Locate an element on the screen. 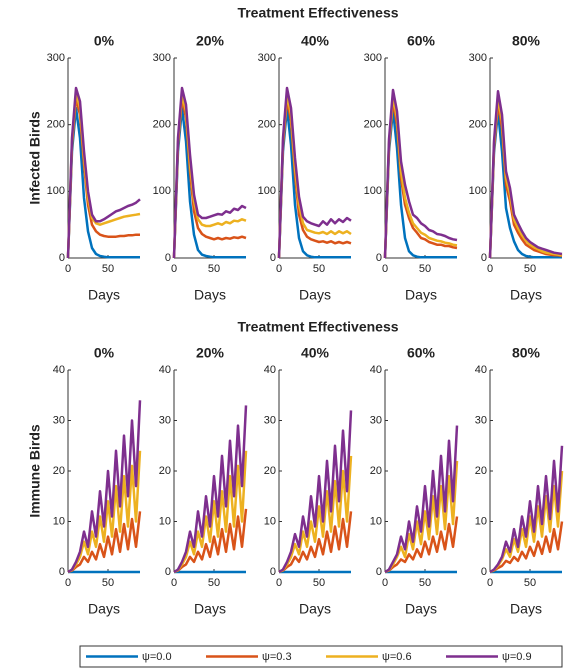  legend-box is located at coordinates (321, 656).